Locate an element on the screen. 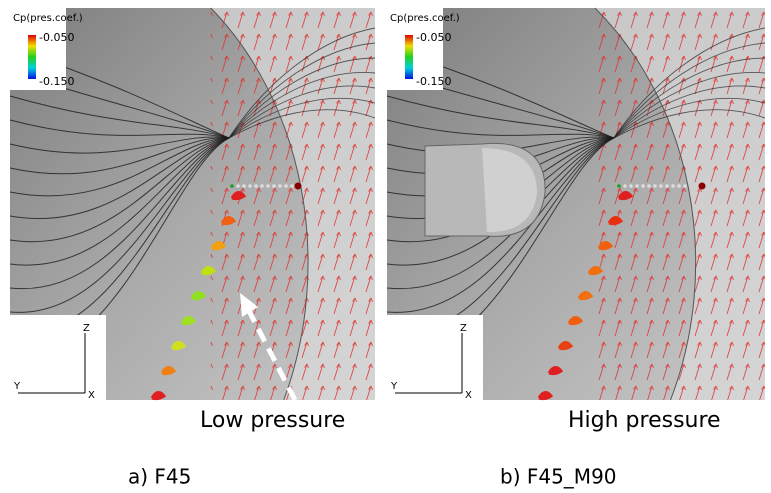  caption: a) F45 is located at coordinates (159, 477).